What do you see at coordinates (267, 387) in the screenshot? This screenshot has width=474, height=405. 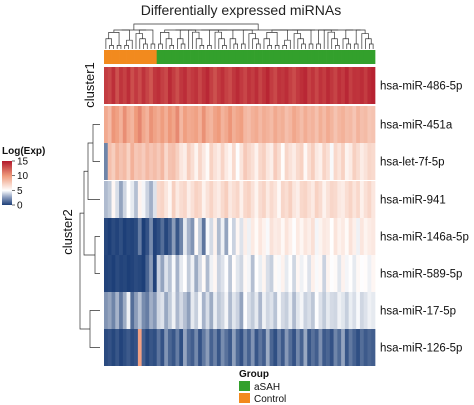 I see `legend-label-asah: aSAH` at bounding box center [267, 387].